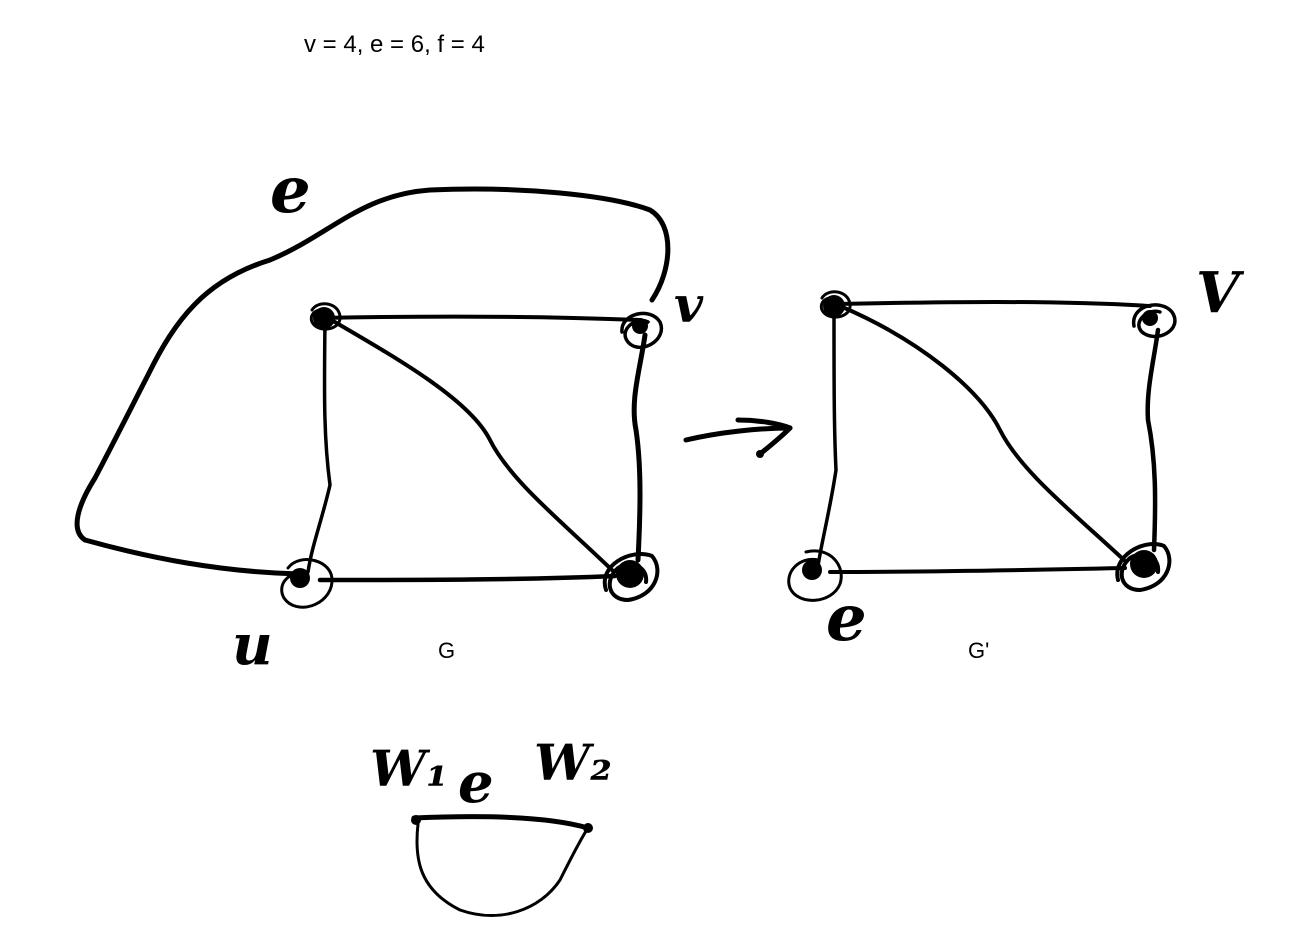 The height and width of the screenshot is (942, 1298). Describe the element at coordinates (1143, 567) in the screenshot. I see `graph-g-prime-vertex-bottom-right` at that location.